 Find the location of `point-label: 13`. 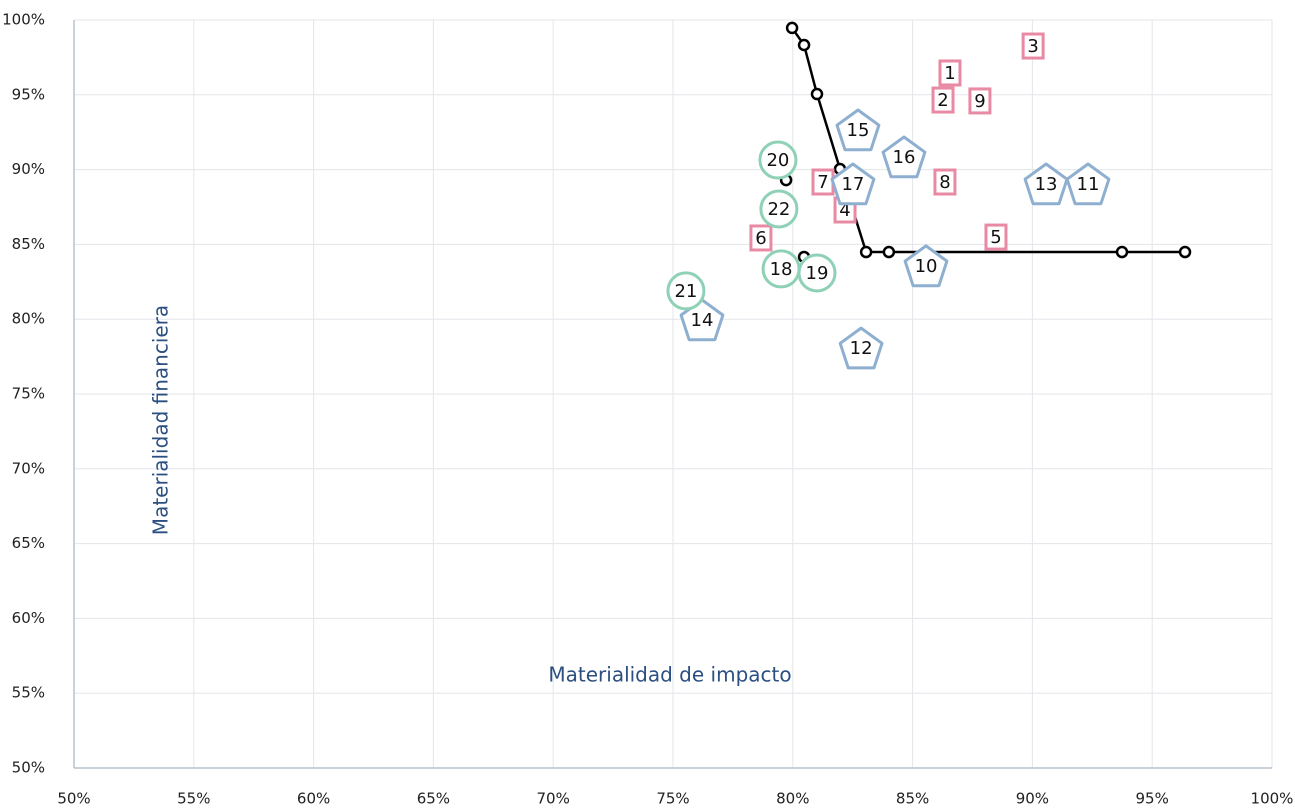

point-label: 13 is located at coordinates (1046, 184).